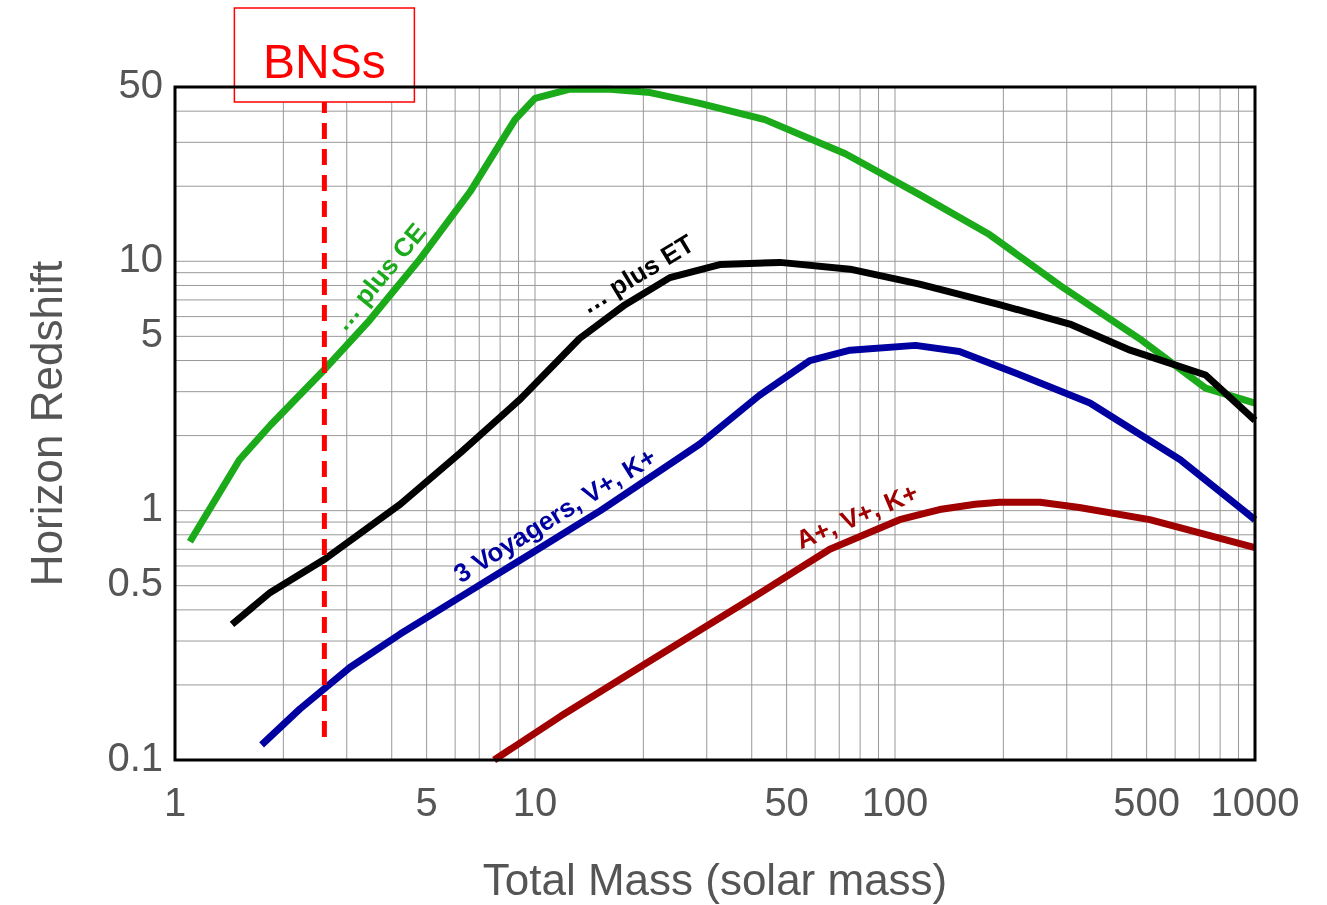 The image size is (1327, 905). What do you see at coordinates (324, 61) in the screenshot?
I see `ref-line-label: BNSs` at bounding box center [324, 61].